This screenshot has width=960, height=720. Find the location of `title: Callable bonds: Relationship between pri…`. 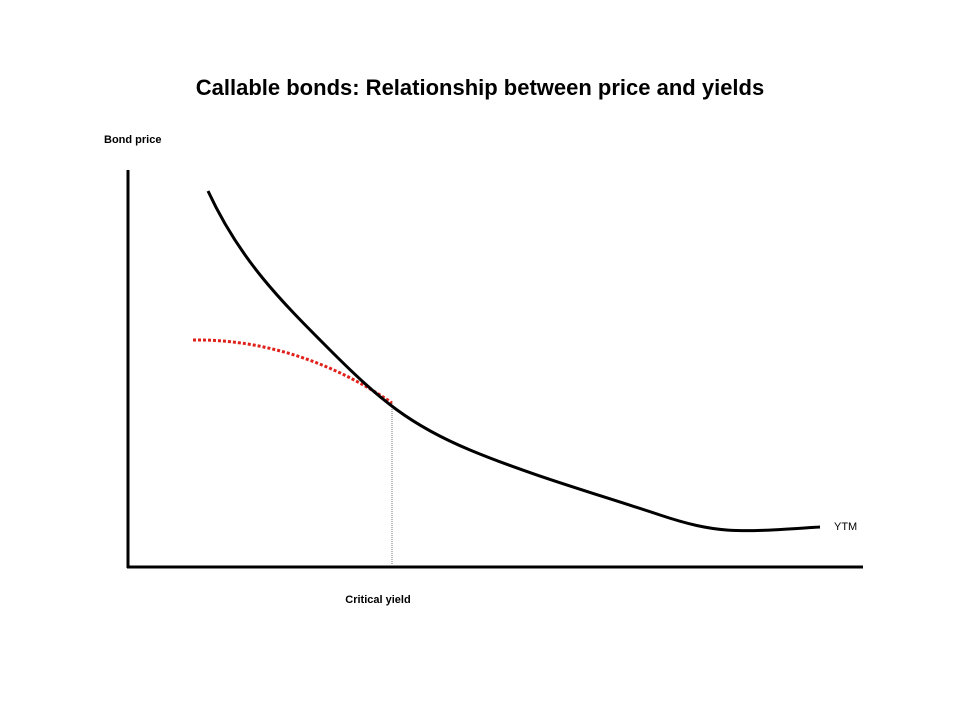

title: Callable bonds: Relationship between pri… is located at coordinates (480, 87).